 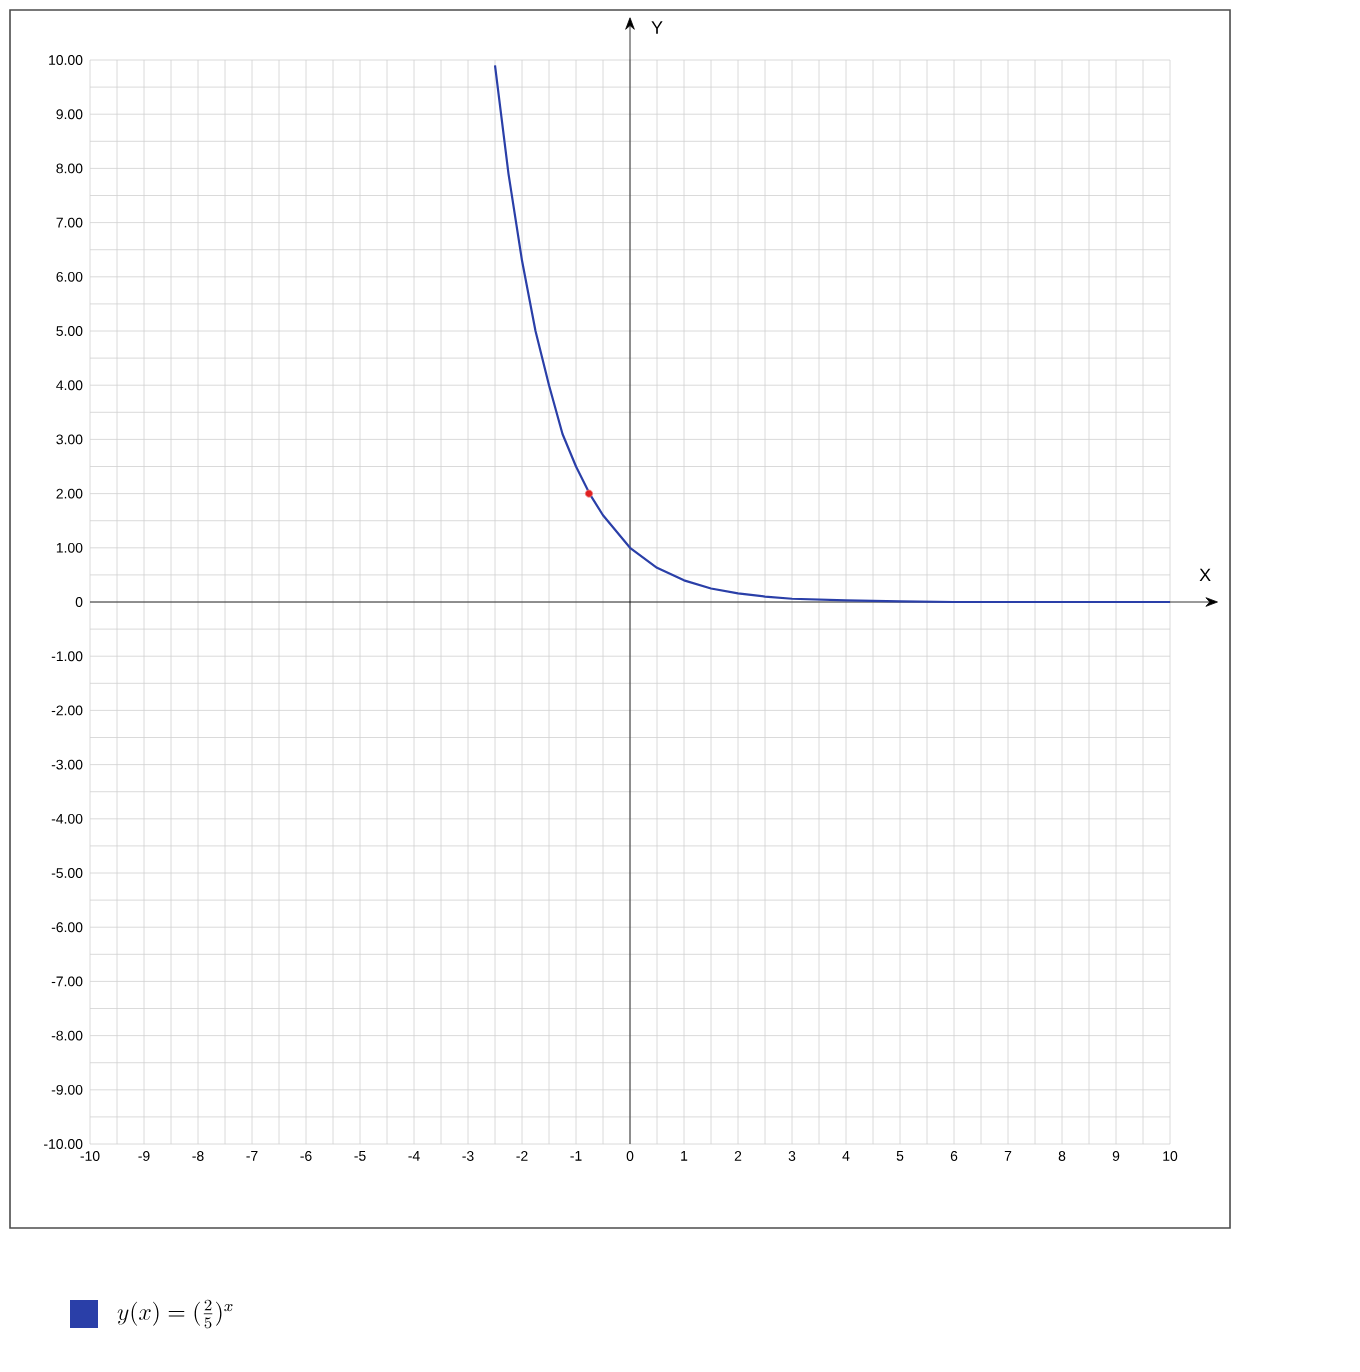 What do you see at coordinates (1205, 575) in the screenshot?
I see `x-axis-title: X` at bounding box center [1205, 575].